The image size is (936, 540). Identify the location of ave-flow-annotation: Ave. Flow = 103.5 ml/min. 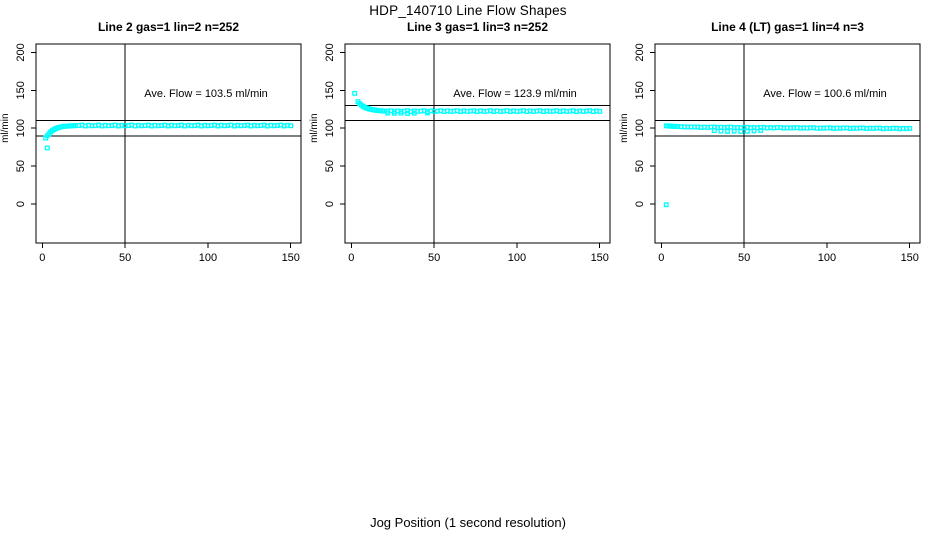
(206, 94).